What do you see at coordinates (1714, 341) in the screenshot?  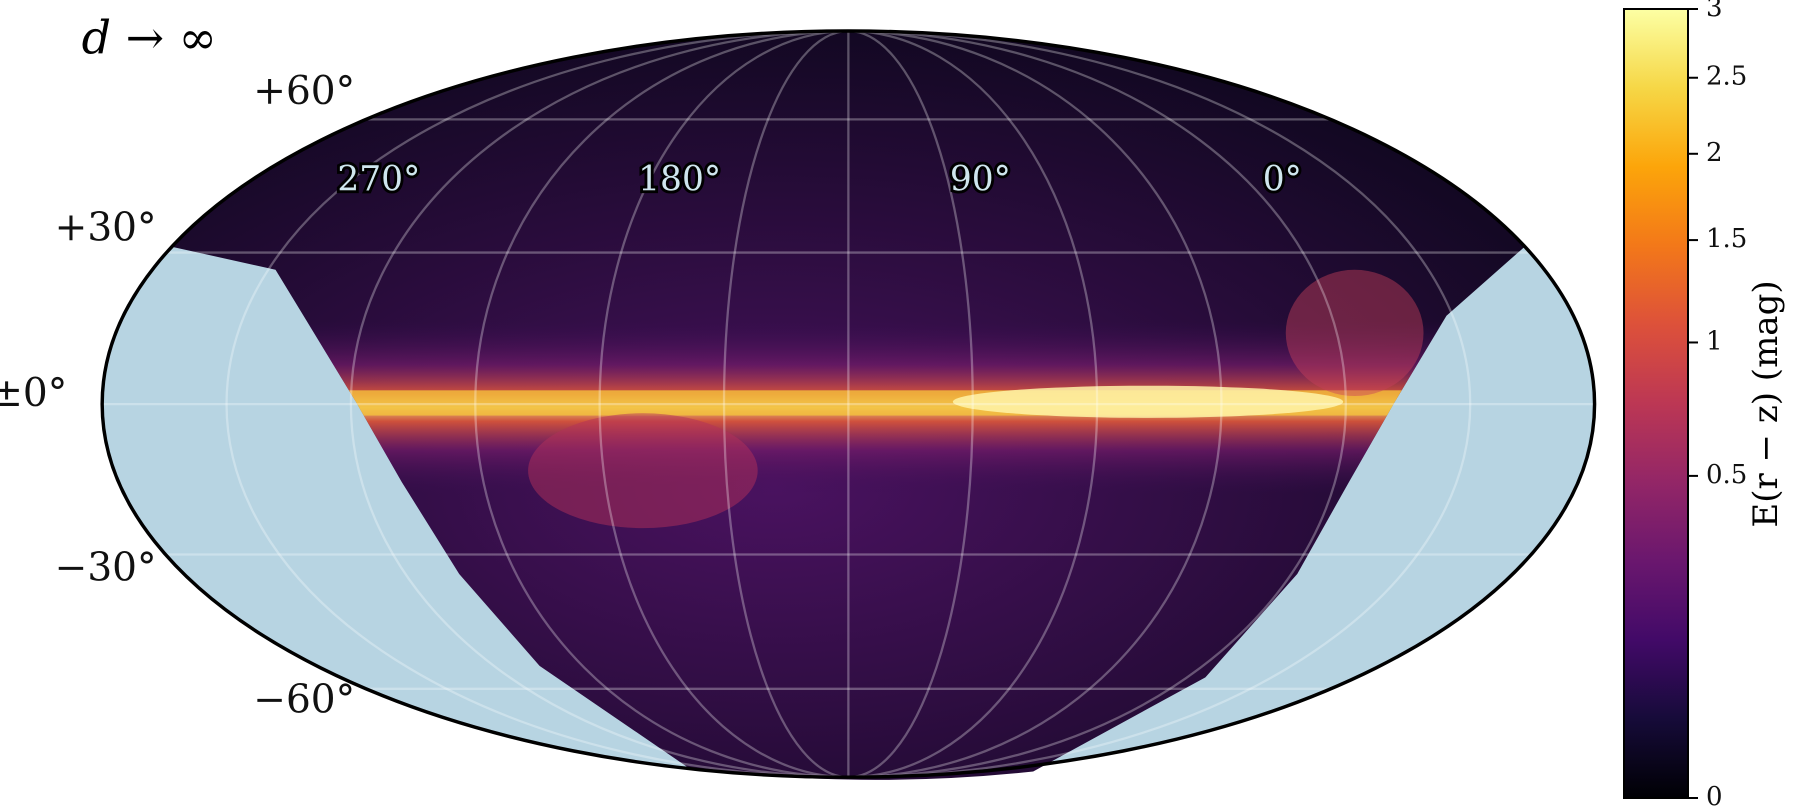 I see `colorbar-tick-label: 1` at bounding box center [1714, 341].